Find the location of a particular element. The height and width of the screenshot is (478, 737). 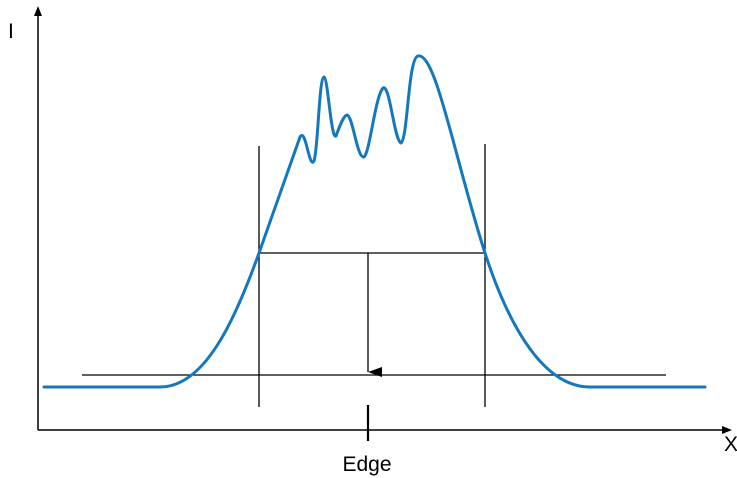

x-axis-arrow-icon is located at coordinates (727, 430).